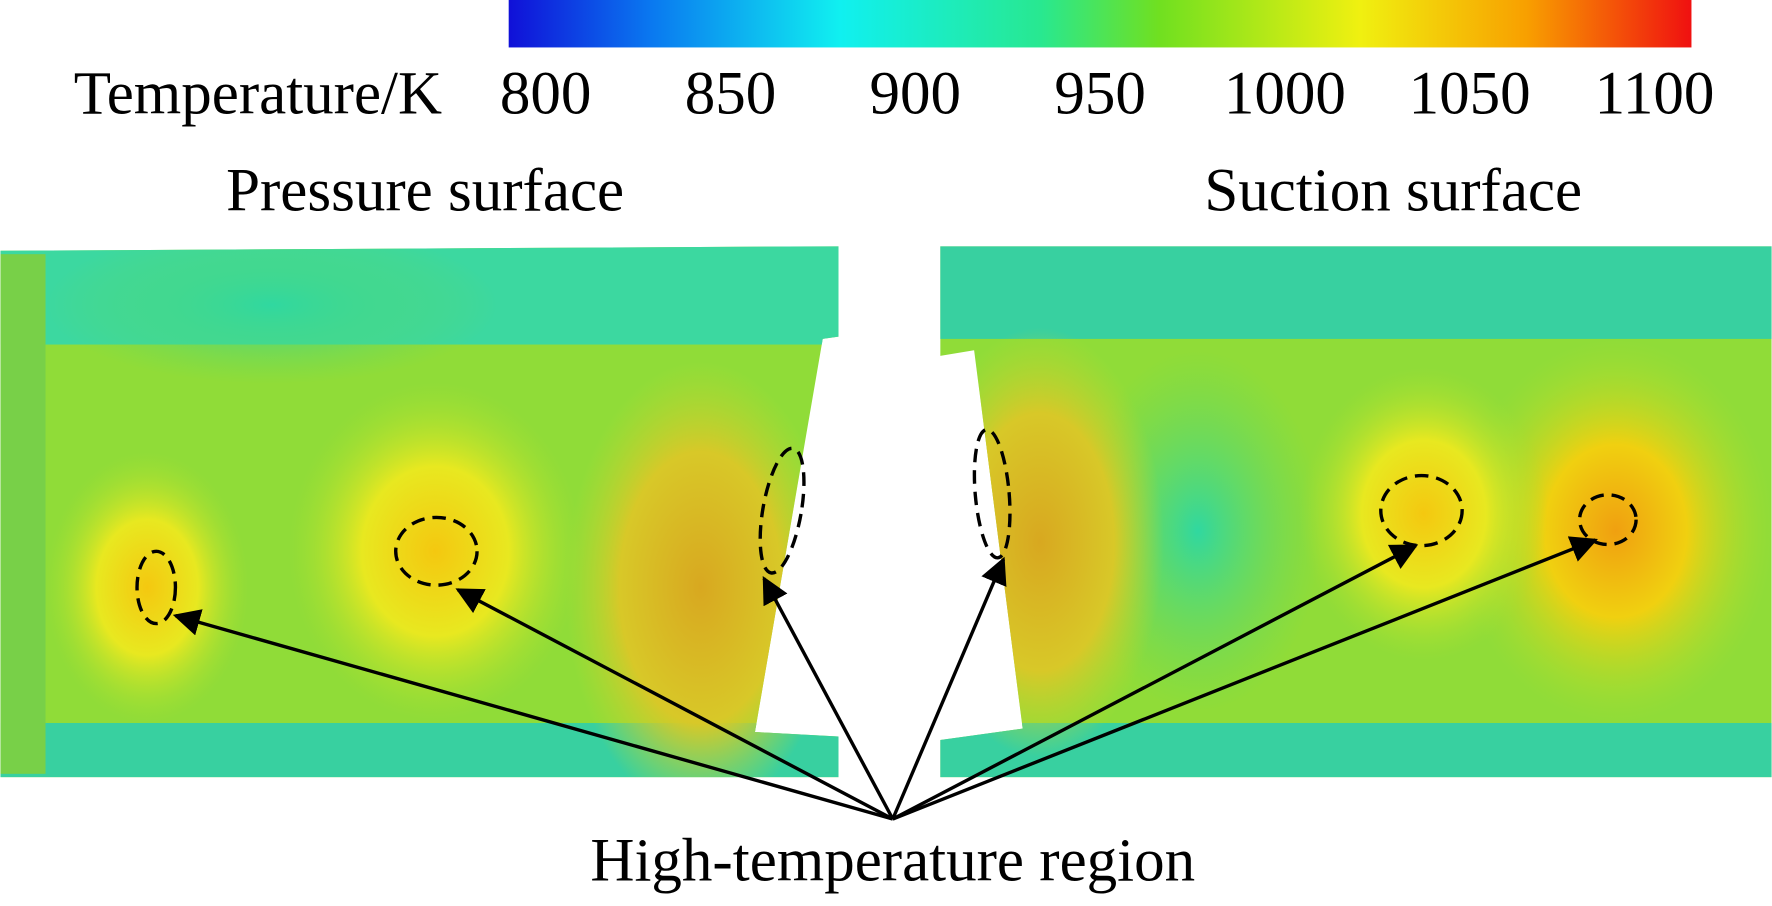  What do you see at coordinates (545, 93) in the screenshot?
I see `colorbar-tick-label: 800` at bounding box center [545, 93].